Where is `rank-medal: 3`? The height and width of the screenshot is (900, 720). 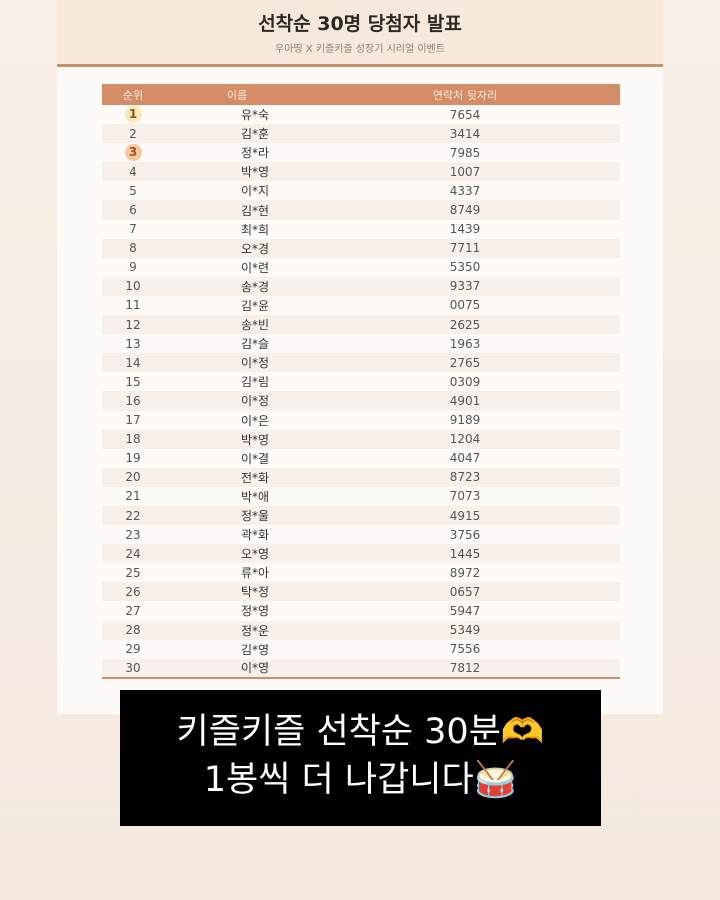 rank-medal: 3 is located at coordinates (133, 153).